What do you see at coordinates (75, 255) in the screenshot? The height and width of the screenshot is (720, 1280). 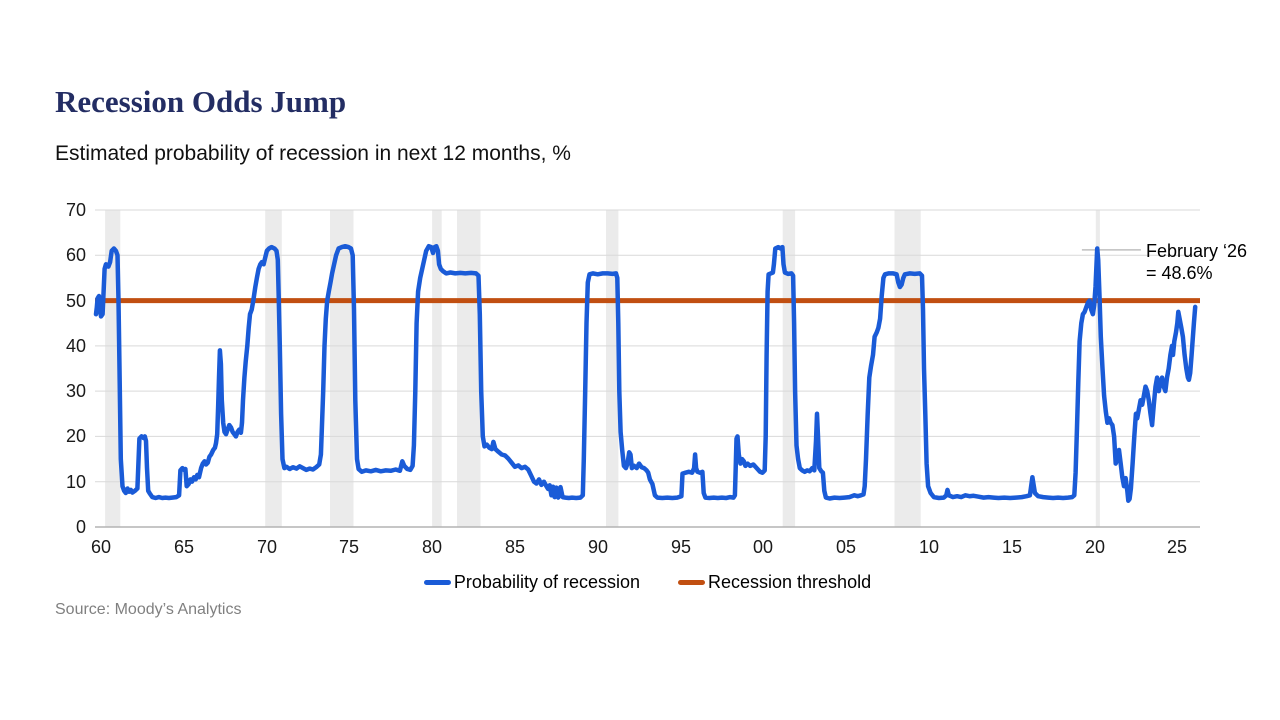 I see `y-tick-label: 60` at bounding box center [75, 255].